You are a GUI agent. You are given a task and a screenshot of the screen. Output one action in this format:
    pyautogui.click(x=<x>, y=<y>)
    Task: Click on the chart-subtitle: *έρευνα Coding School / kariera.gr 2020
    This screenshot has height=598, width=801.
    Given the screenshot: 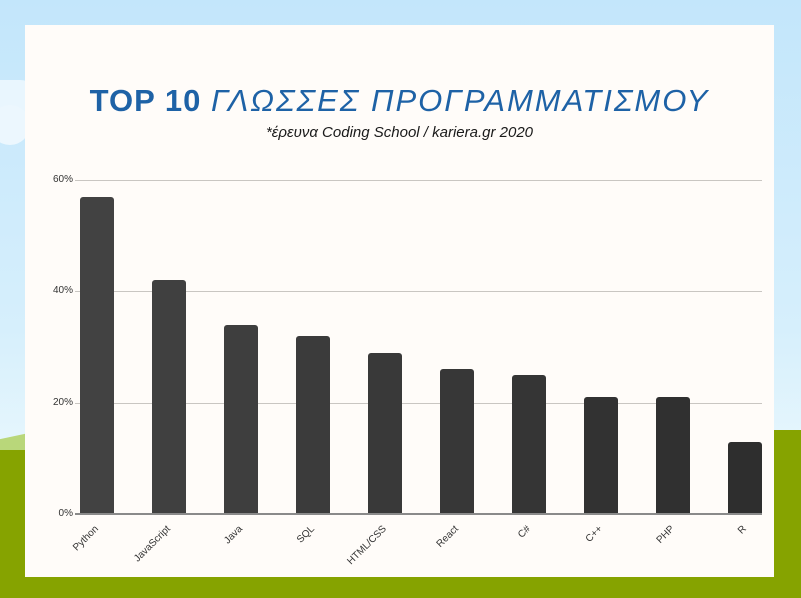 What is the action you would take?
    pyautogui.click(x=399, y=132)
    